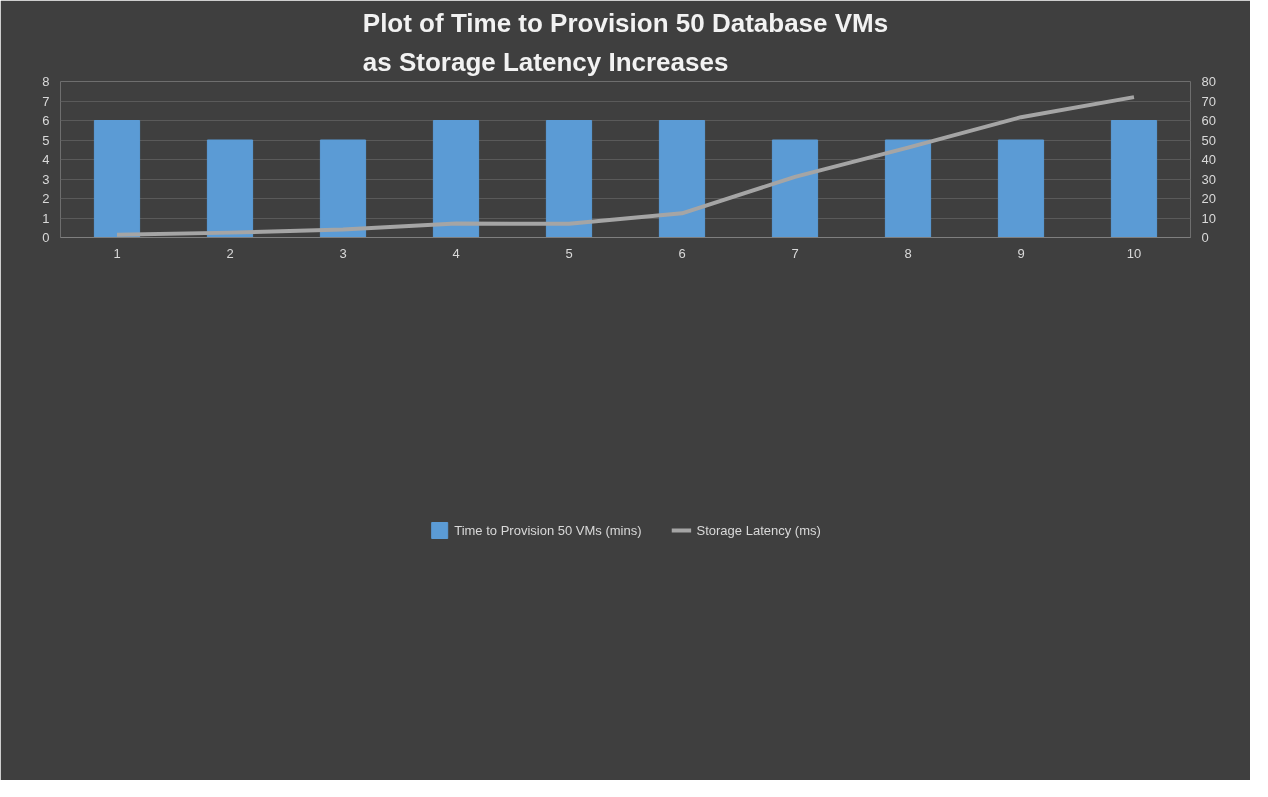 The width and height of the screenshot is (1268, 797). I want to click on y2-tick-label: 80, so click(1208, 81).